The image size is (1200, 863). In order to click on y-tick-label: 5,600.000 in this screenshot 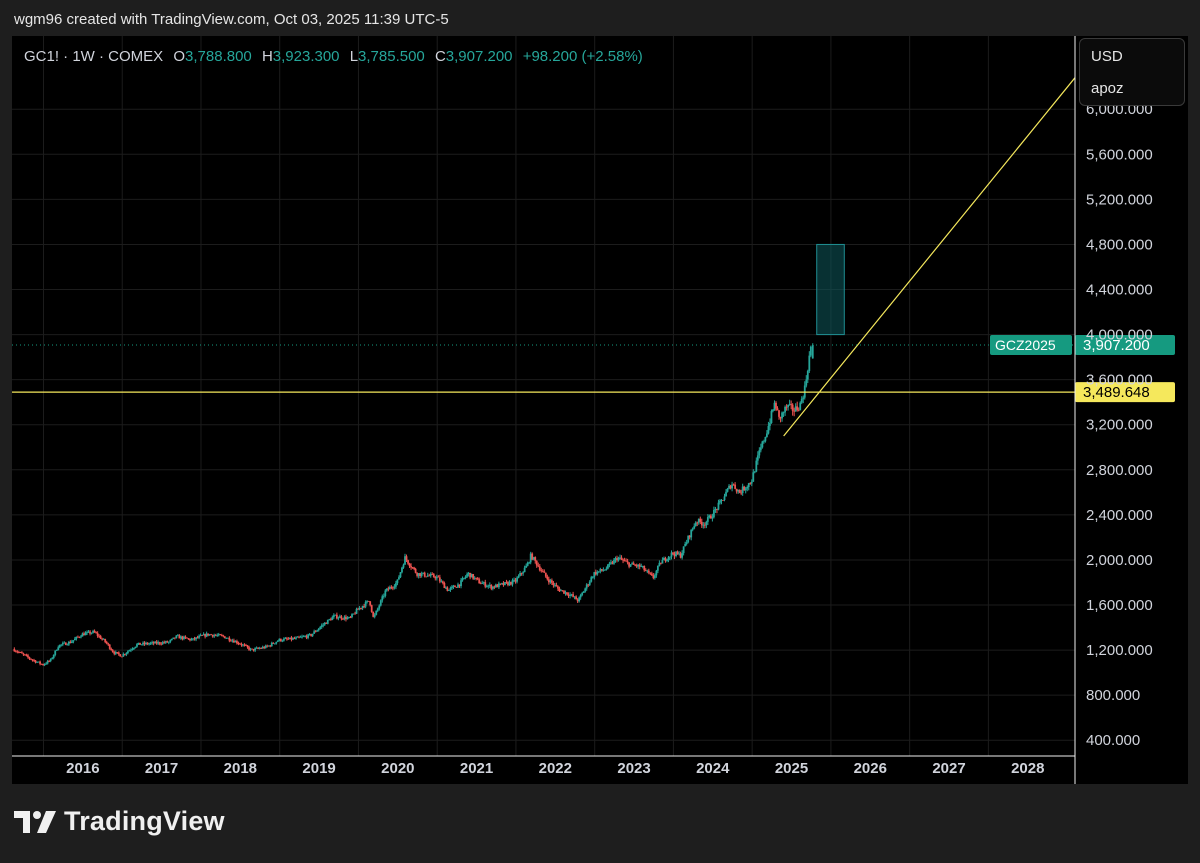, I will do `click(1119, 154)`.